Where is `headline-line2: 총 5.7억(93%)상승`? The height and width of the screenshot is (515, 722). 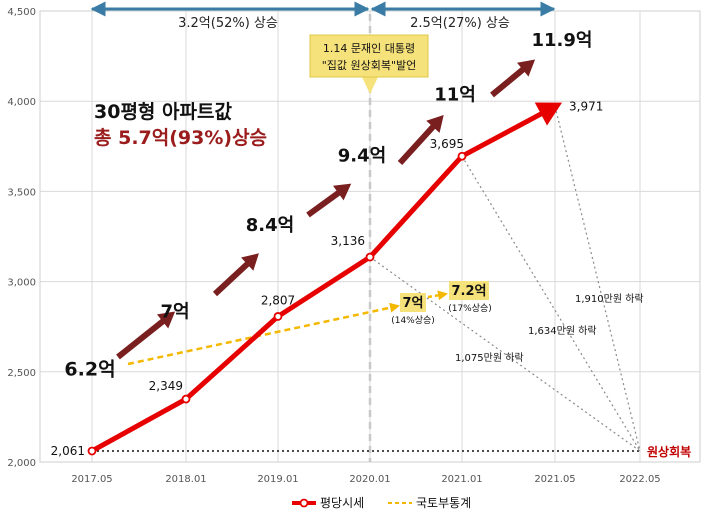 headline-line2: 총 5.7억(93%)상승 is located at coordinates (180, 138).